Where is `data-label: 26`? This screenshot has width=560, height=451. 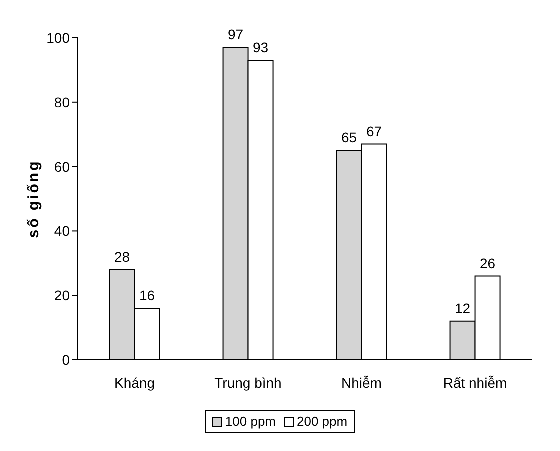 data-label: 26 is located at coordinates (488, 263).